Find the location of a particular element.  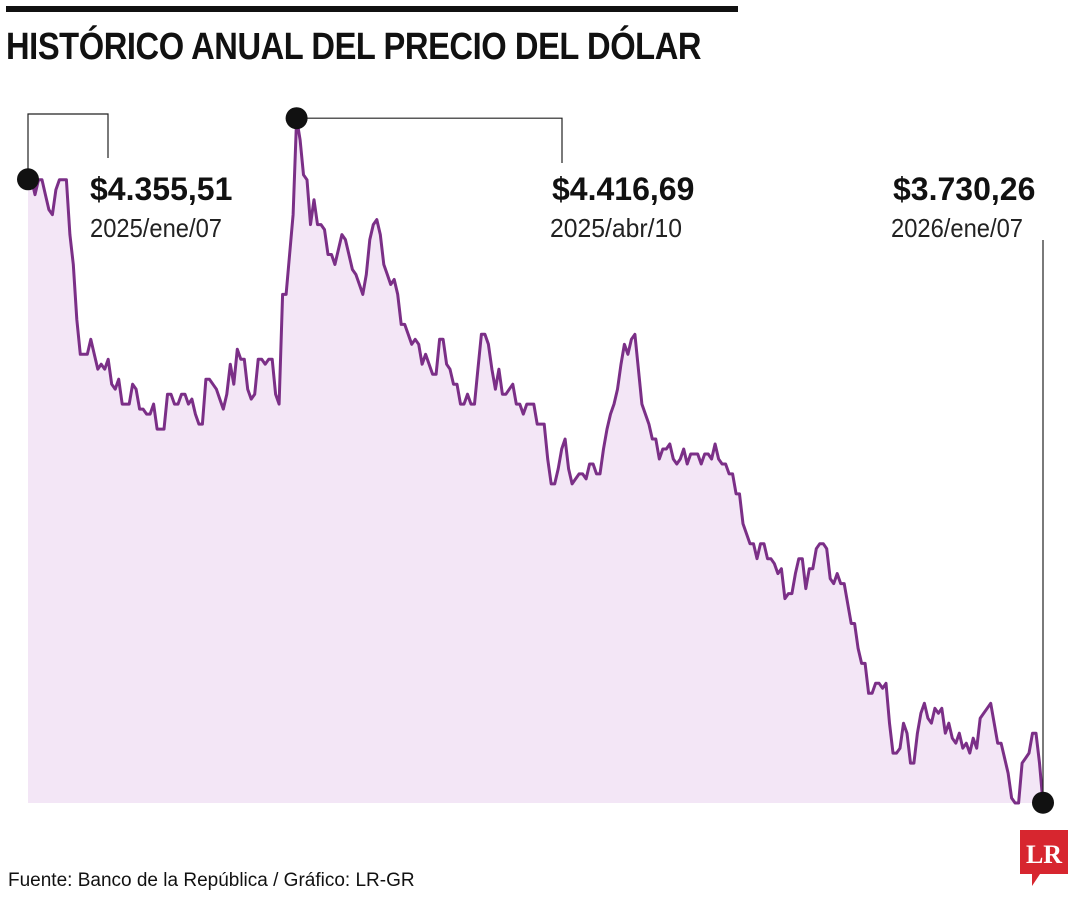

annotation-date: 2026/ene/07 is located at coordinates (957, 228).